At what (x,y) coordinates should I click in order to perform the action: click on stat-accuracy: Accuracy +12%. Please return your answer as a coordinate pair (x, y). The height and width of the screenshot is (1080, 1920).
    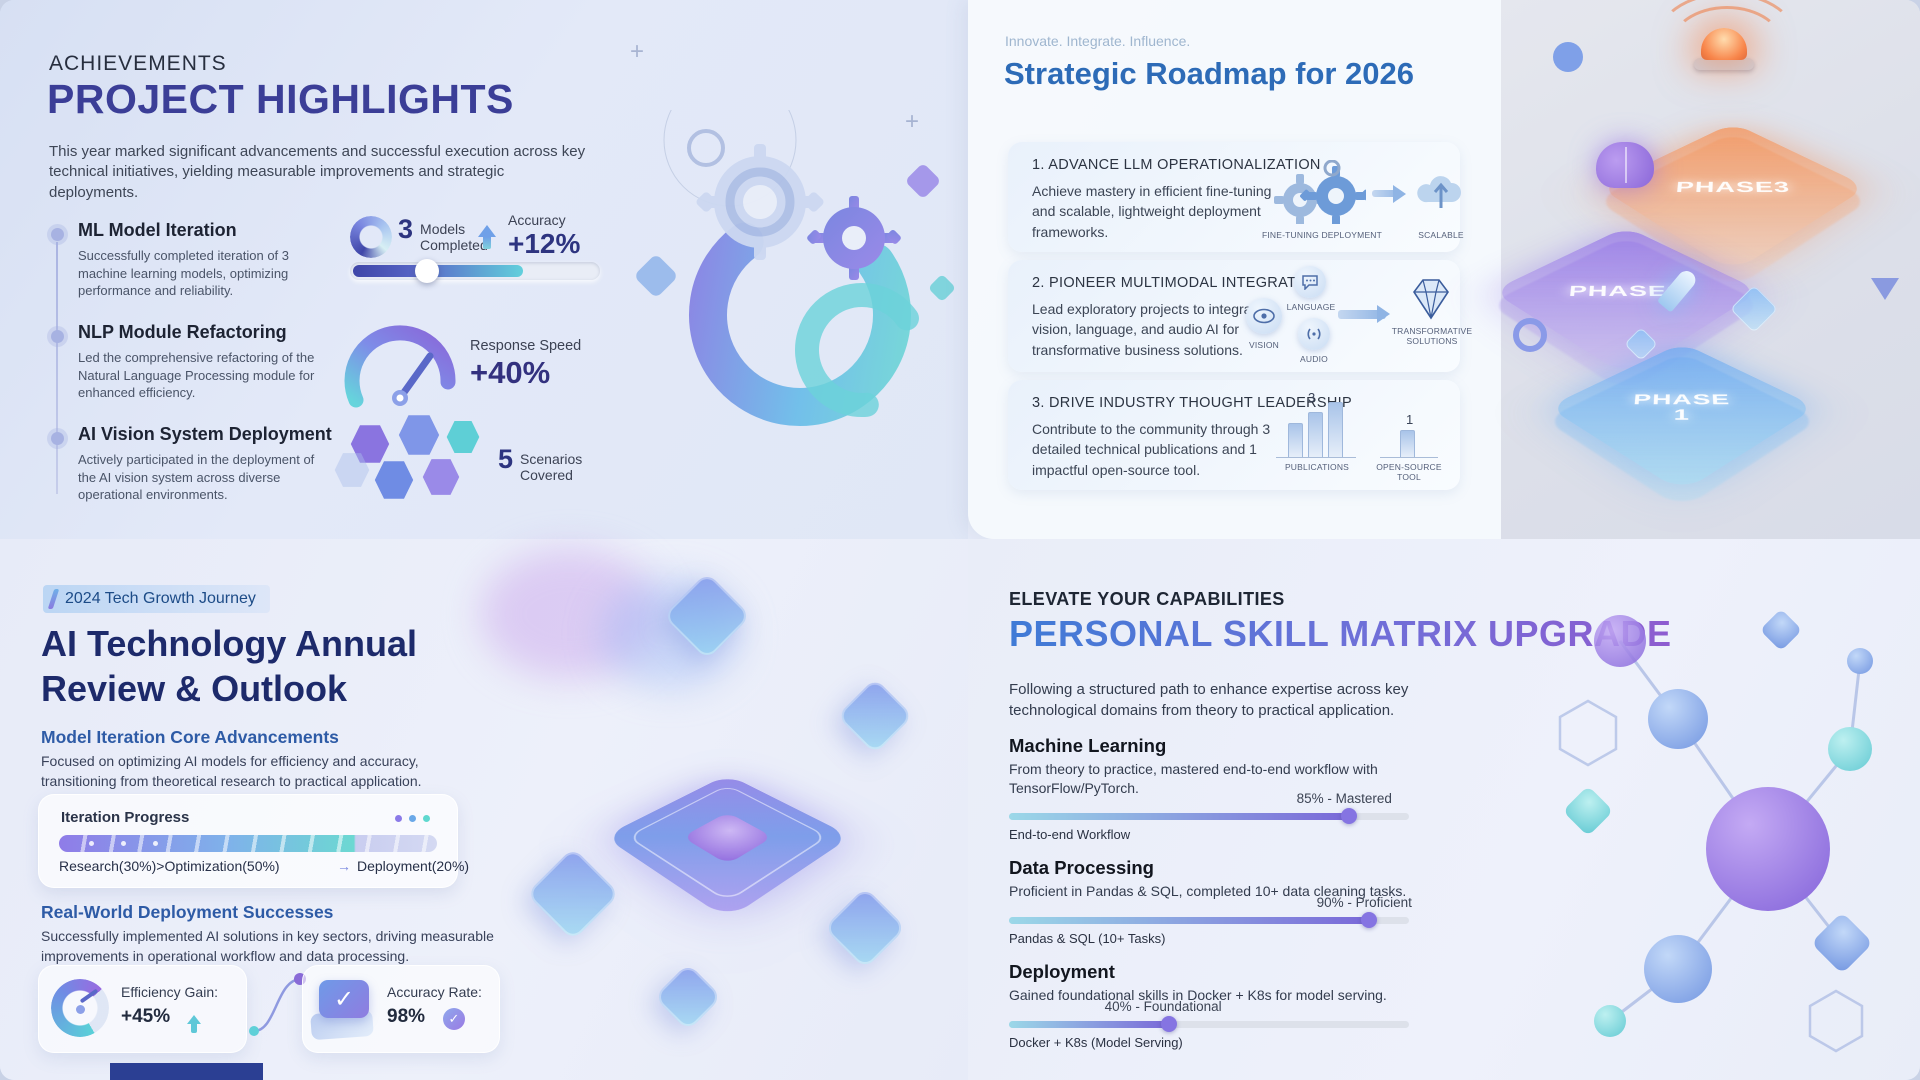
    Looking at the image, I should click on (544, 236).